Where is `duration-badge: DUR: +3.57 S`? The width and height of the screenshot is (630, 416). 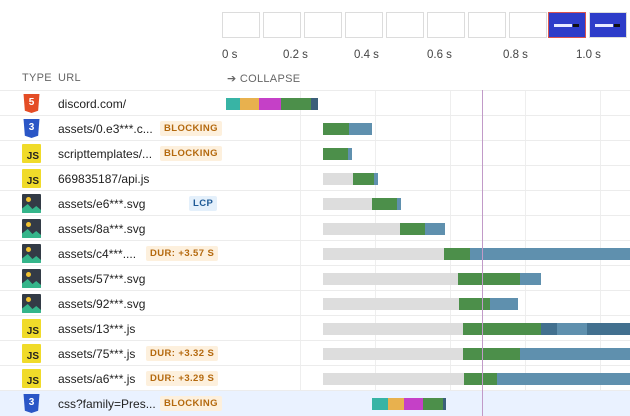 duration-badge: DUR: +3.57 S is located at coordinates (182, 253).